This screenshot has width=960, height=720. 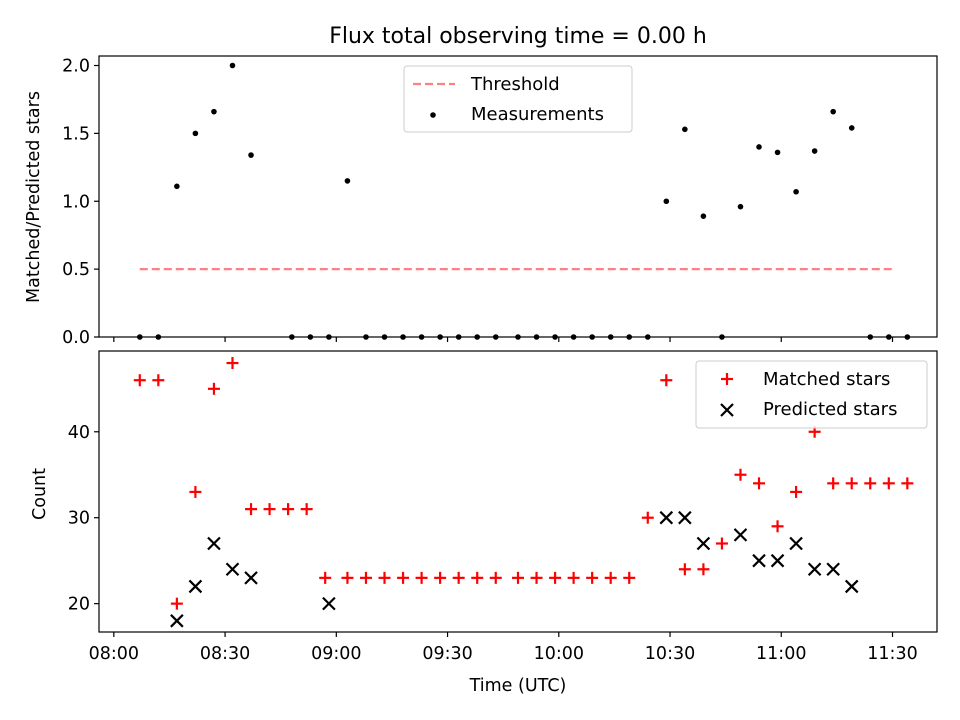 What do you see at coordinates (76, 134) in the screenshot?
I see `top-y-tick-label: 1.5` at bounding box center [76, 134].